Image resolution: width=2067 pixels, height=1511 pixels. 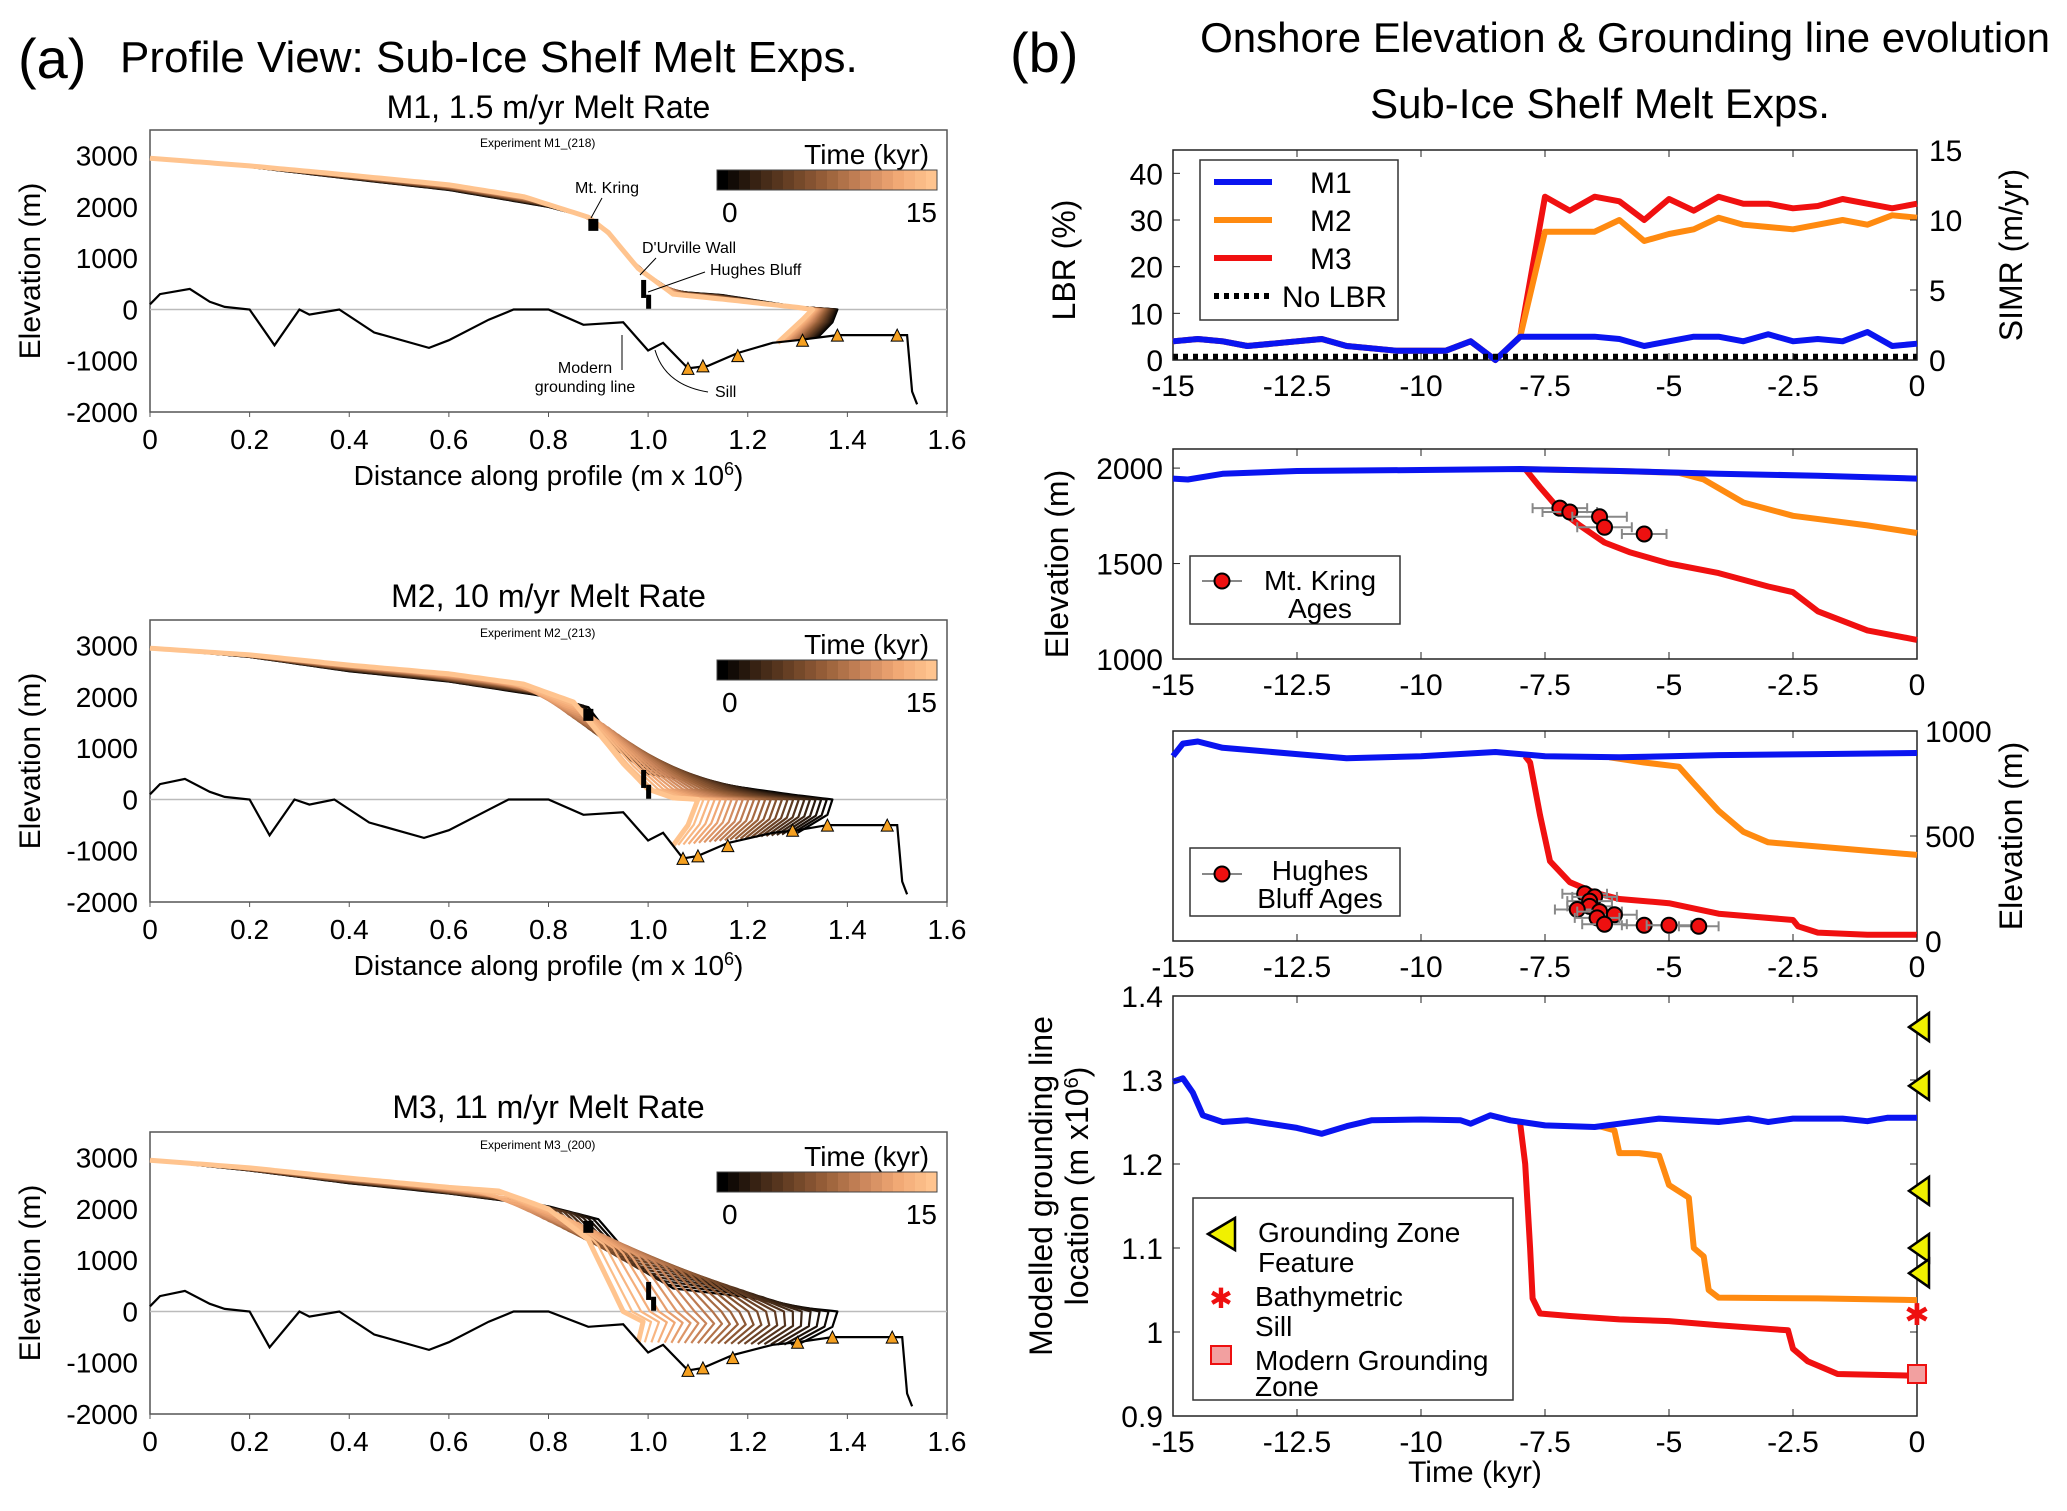 I want to click on annotation-sill: Sill, so click(x=725, y=392).